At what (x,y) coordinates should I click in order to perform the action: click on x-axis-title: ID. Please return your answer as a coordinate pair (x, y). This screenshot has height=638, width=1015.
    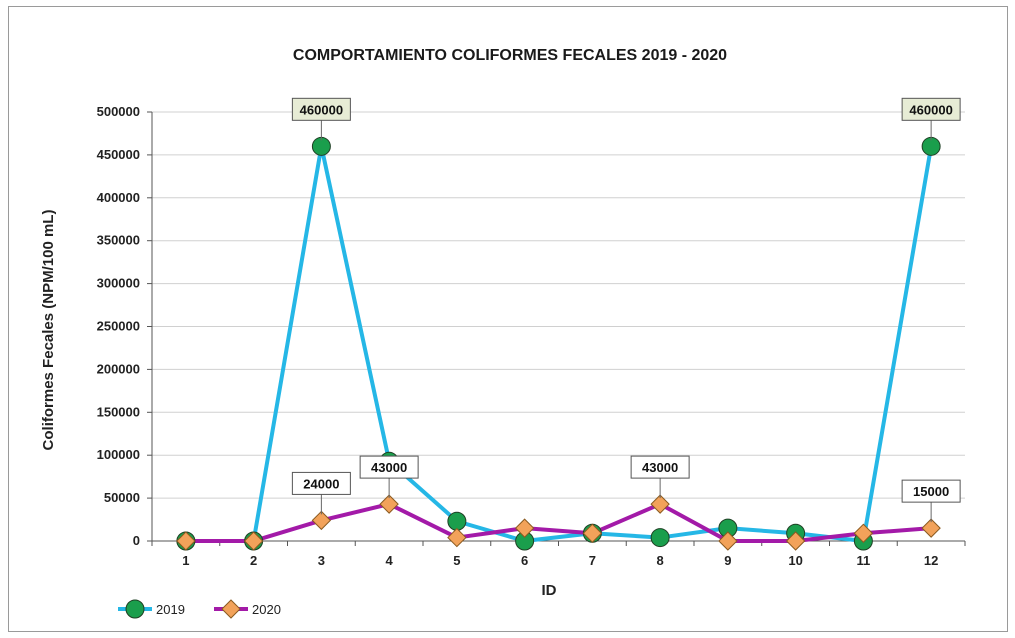
    Looking at the image, I should click on (549, 590).